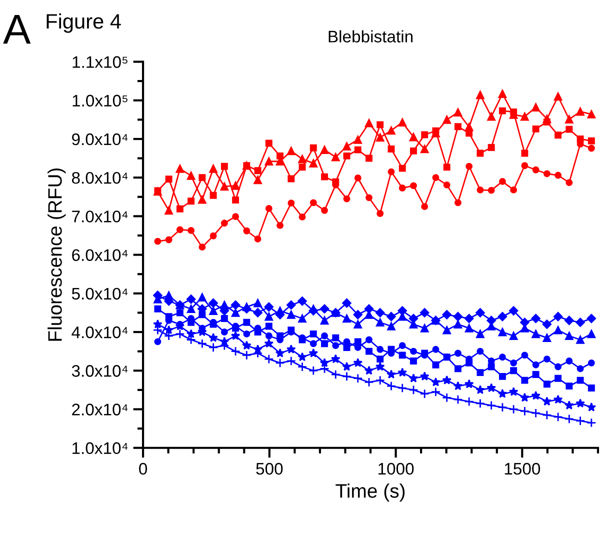  I want to click on y-tick-label: 4.0x10⁴, so click(100, 332).